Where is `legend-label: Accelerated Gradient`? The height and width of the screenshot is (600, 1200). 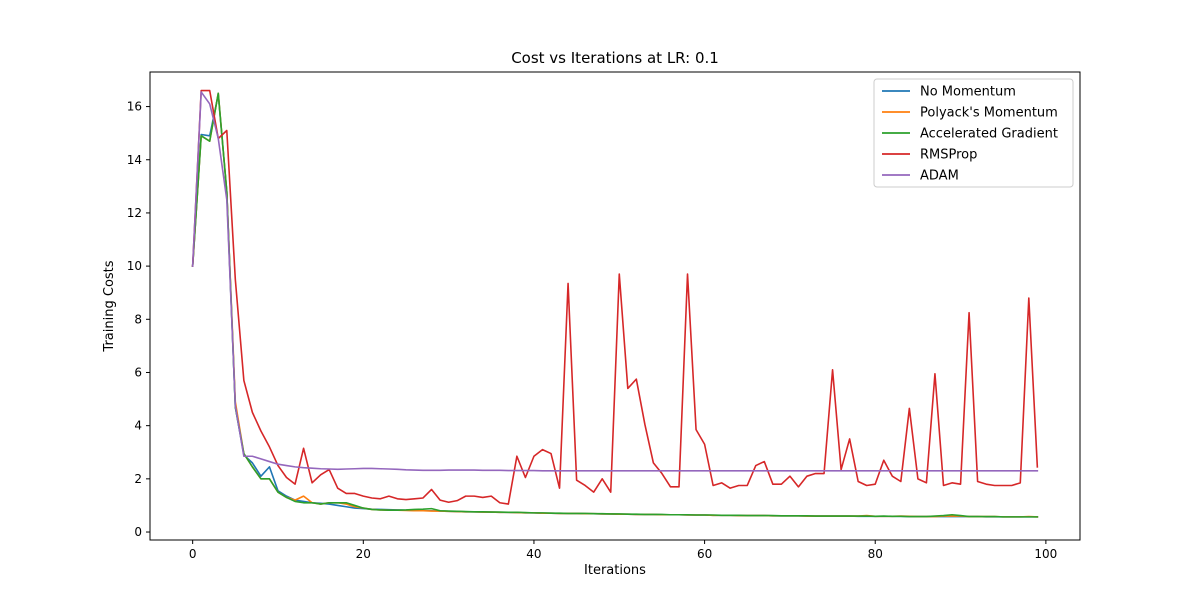
legend-label: Accelerated Gradient is located at coordinates (989, 134).